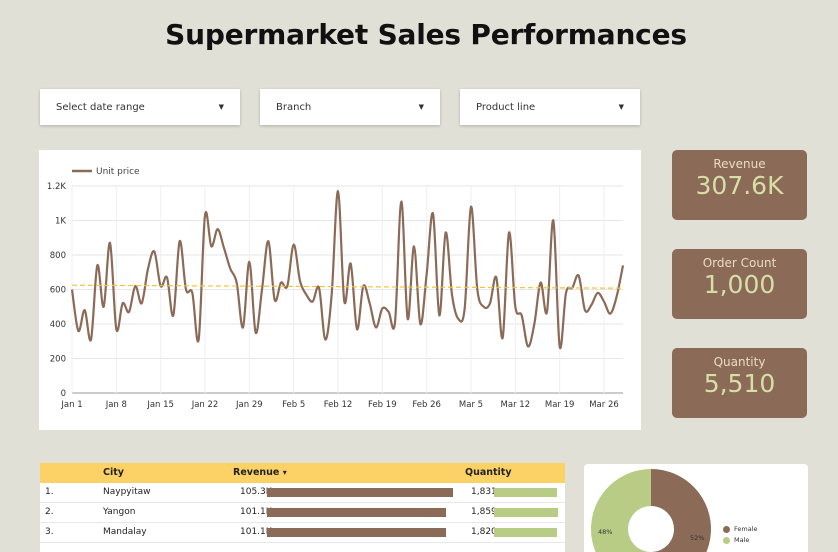  I want to click on revenue-kpi-label: Revenue, so click(739, 164).